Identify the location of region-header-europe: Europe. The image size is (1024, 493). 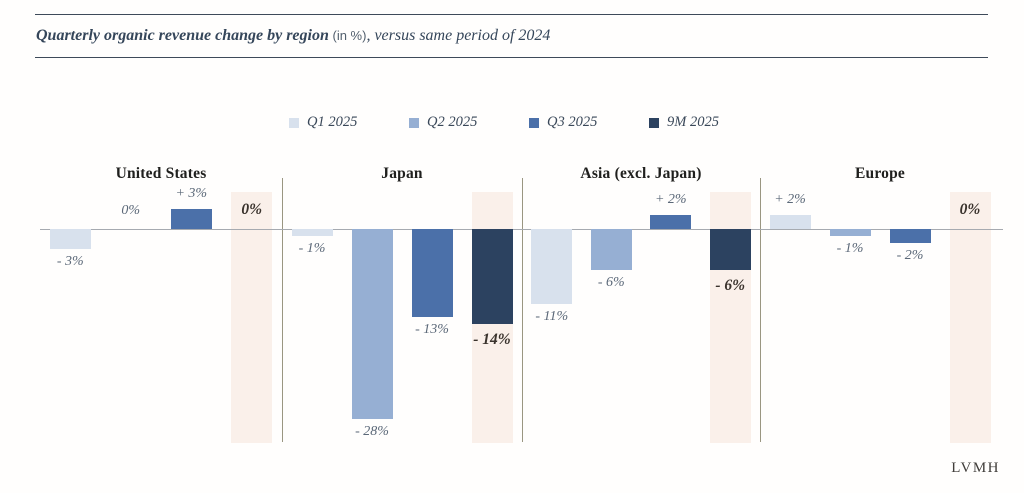
(879, 173).